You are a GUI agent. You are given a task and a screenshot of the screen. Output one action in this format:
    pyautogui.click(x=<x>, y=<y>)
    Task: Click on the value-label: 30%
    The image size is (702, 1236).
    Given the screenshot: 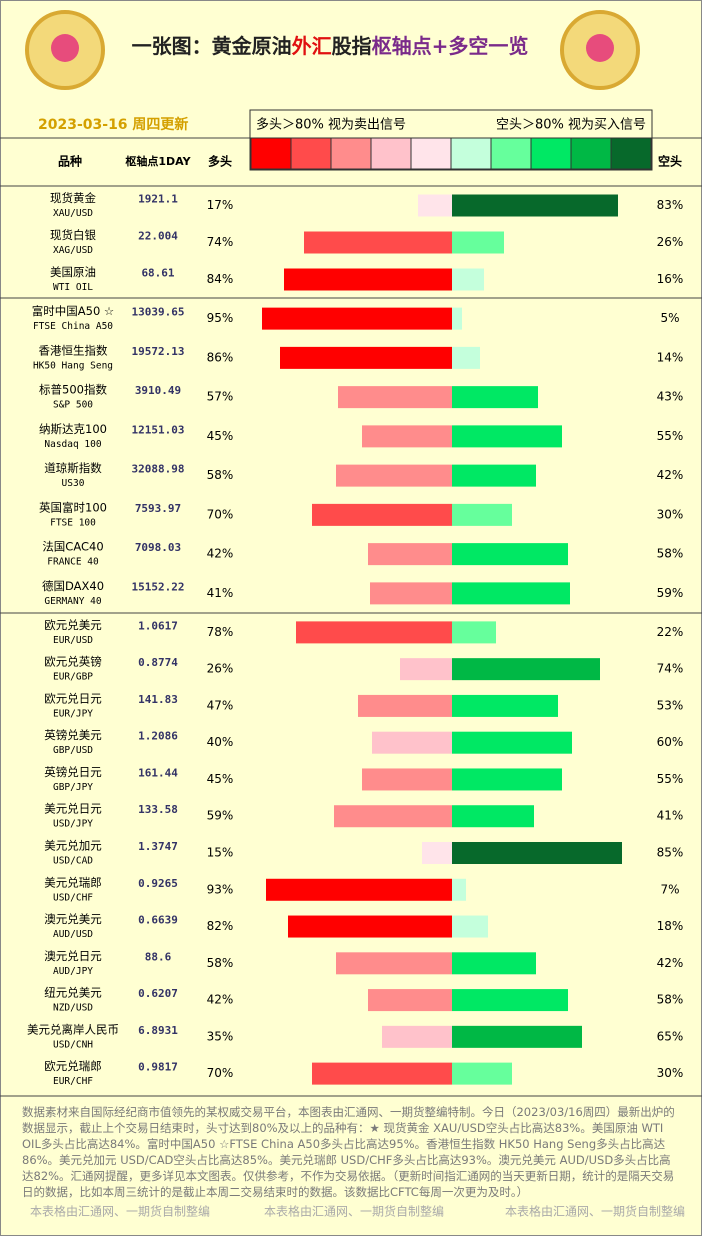 What is the action you would take?
    pyautogui.click(x=670, y=514)
    